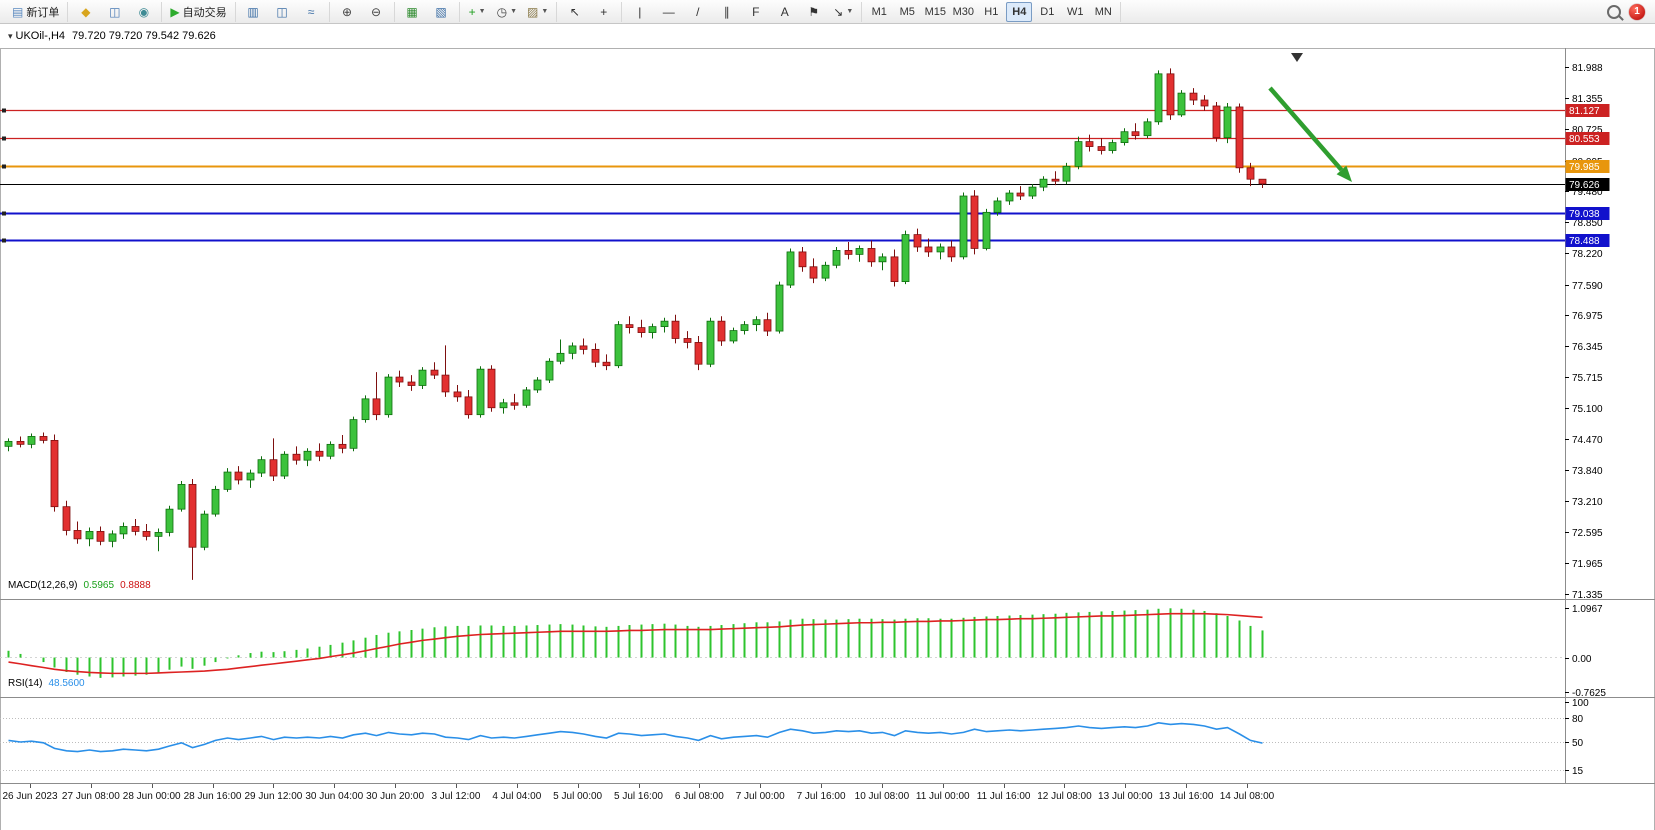 The height and width of the screenshot is (830, 1655). I want to click on toolbar-group: ▥ ◫ ≈, so click(283, 11).